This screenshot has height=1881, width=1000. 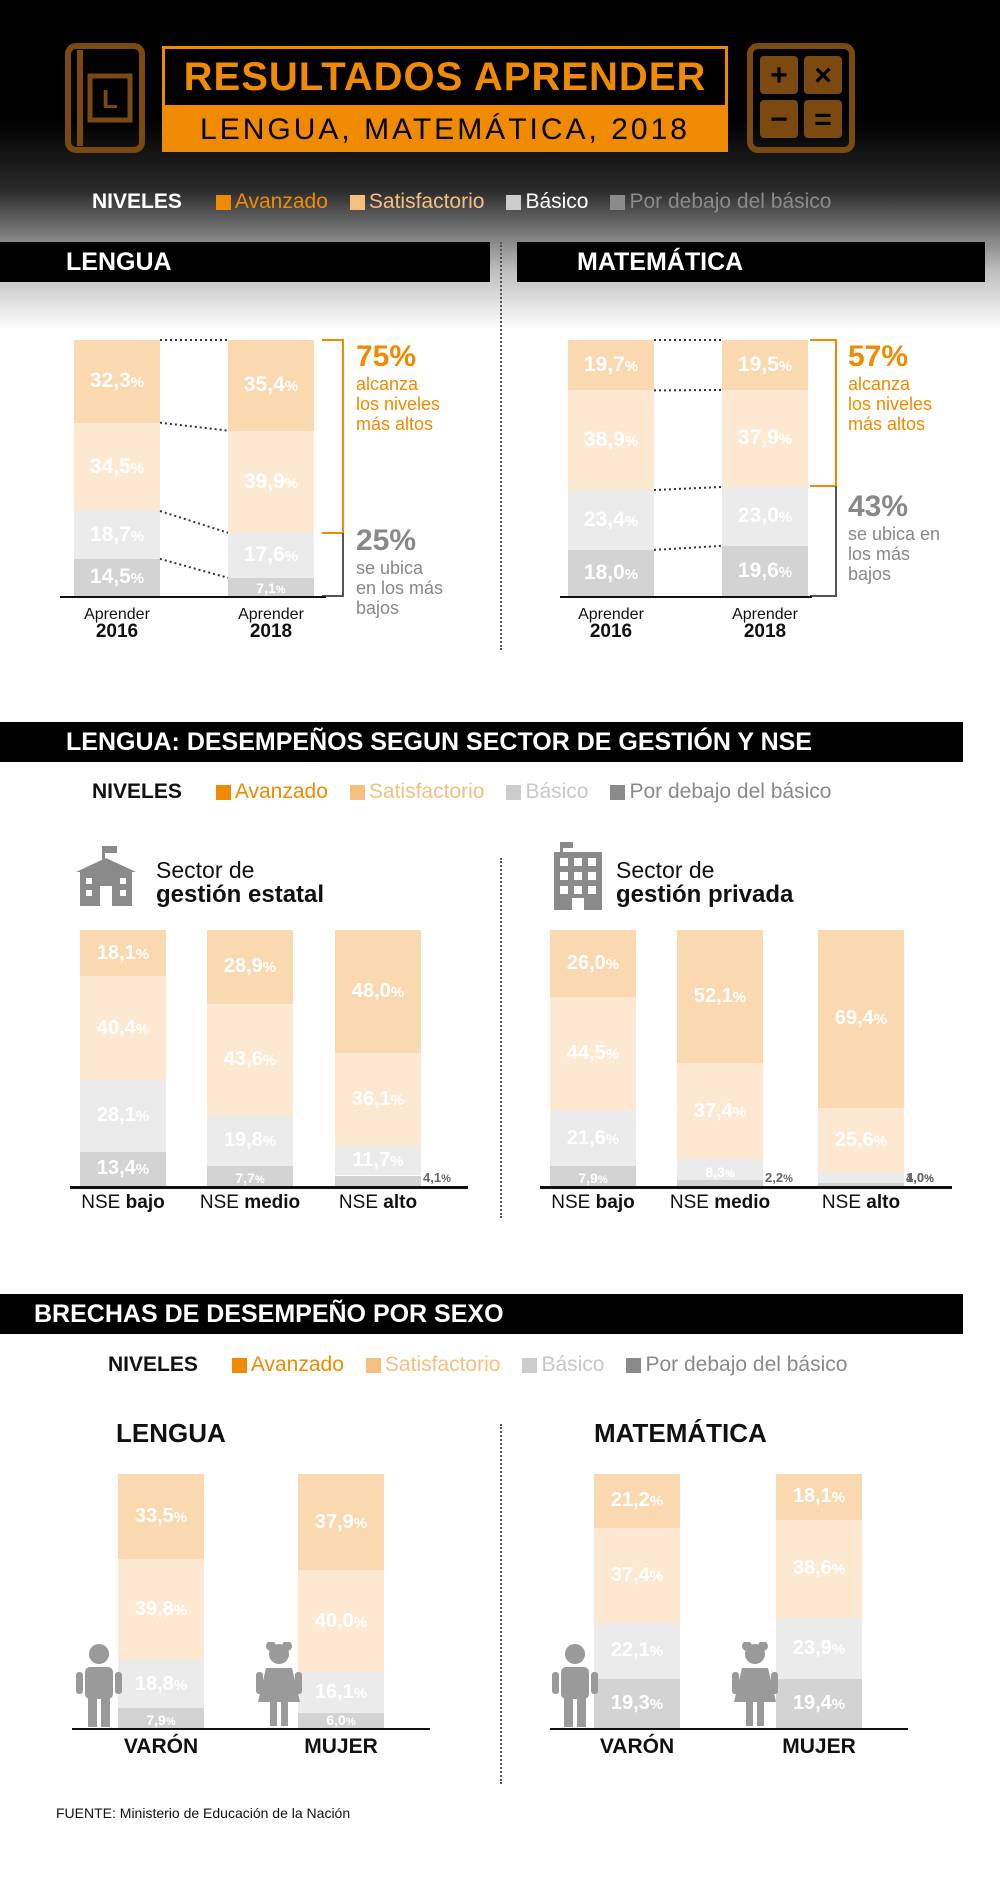 What do you see at coordinates (861, 1019) in the screenshot?
I see `bar-segment: 69,4%` at bounding box center [861, 1019].